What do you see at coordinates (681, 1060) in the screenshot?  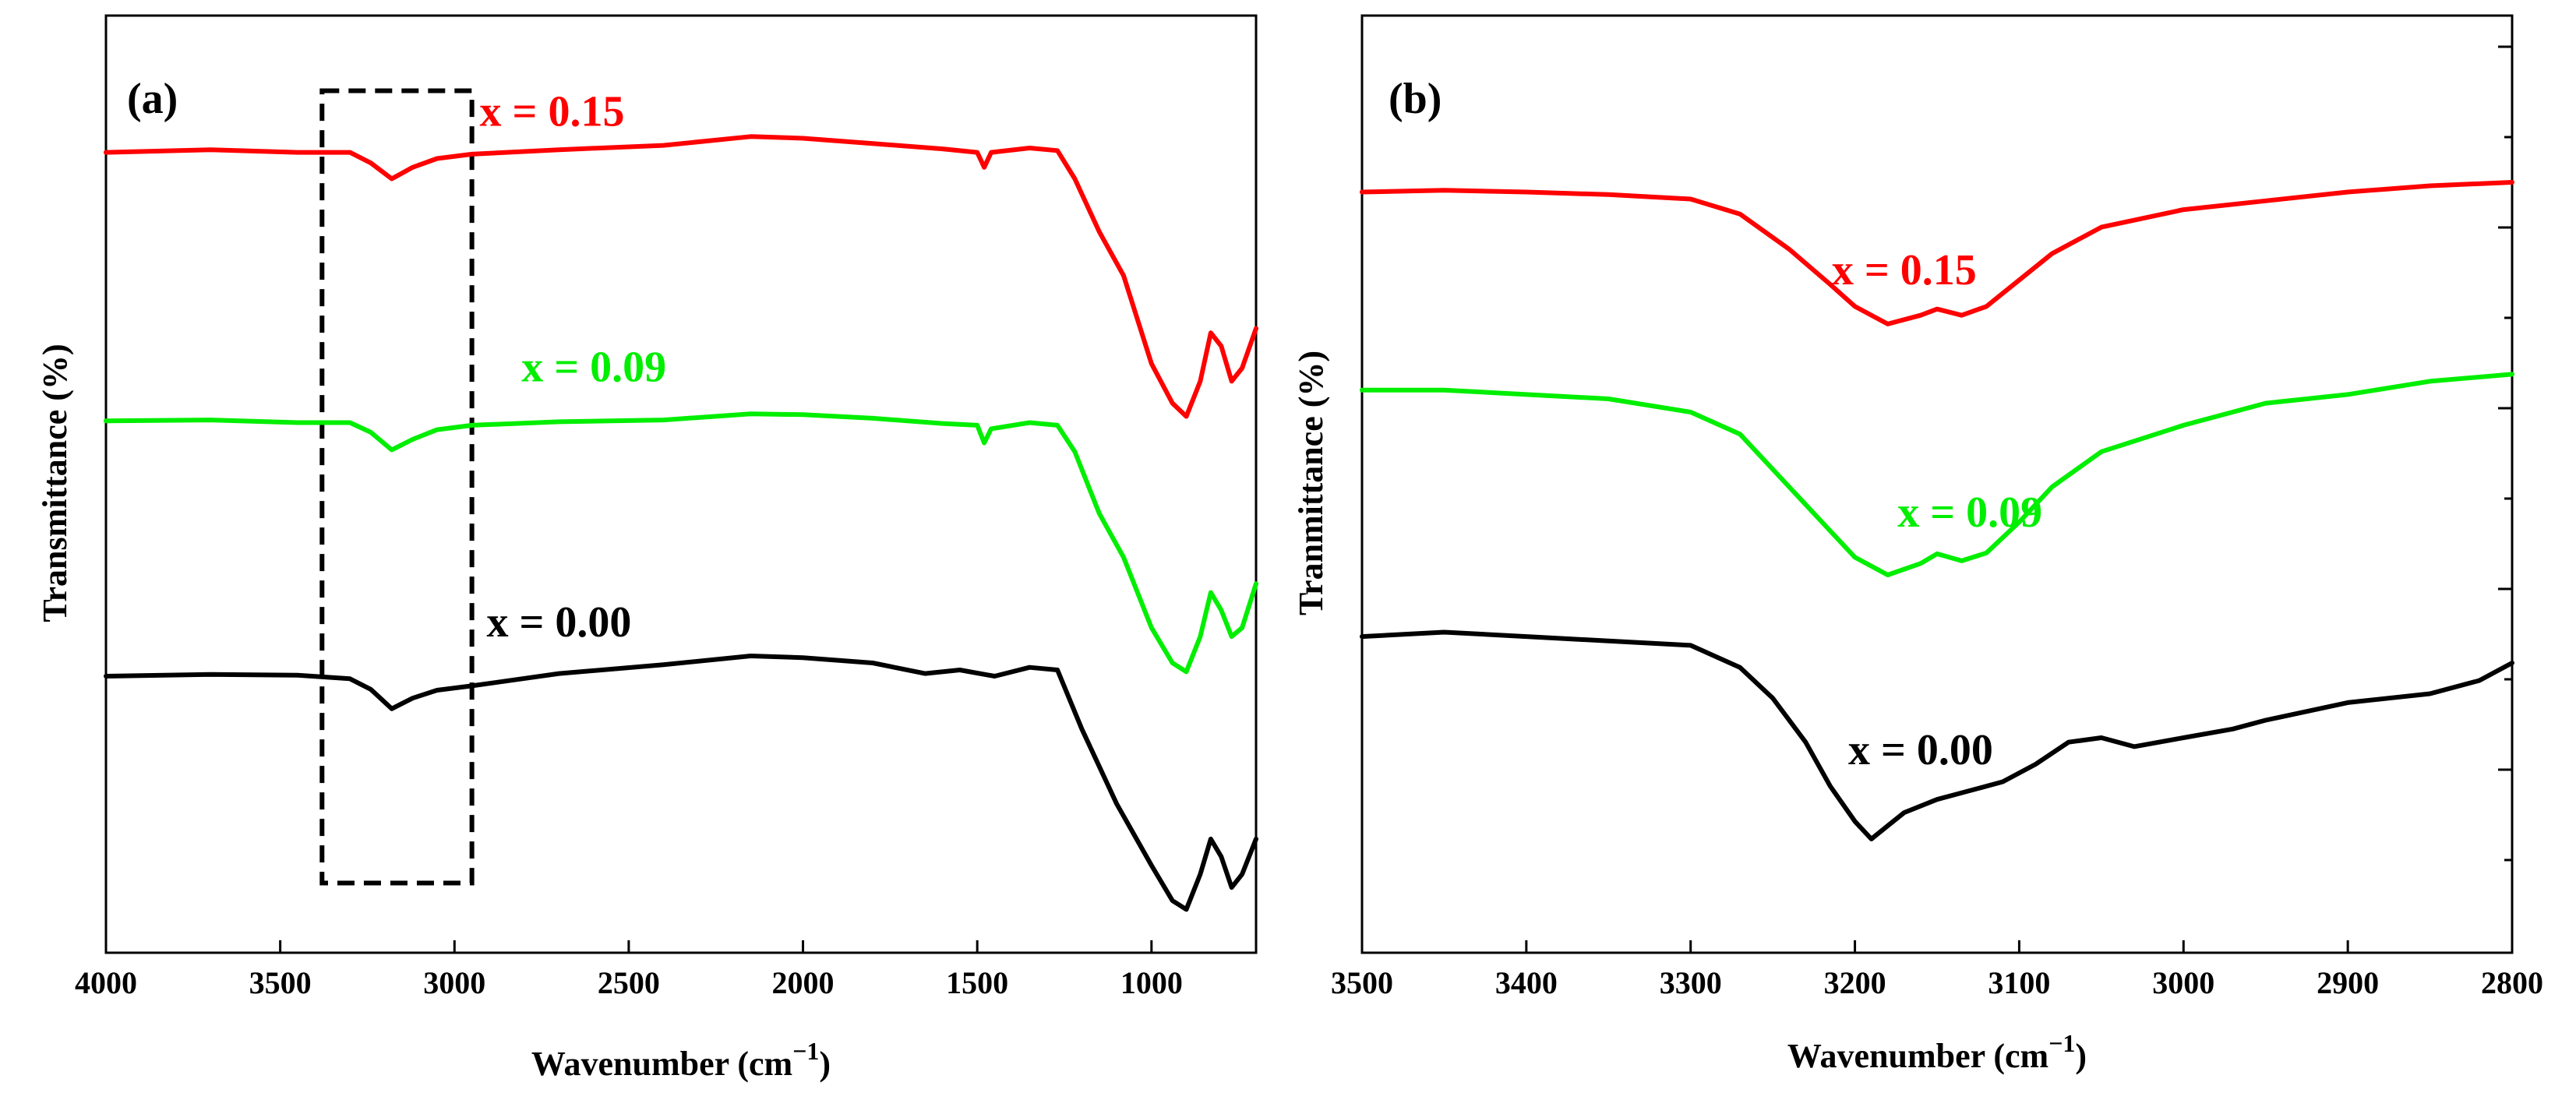 I see `x-axis-title-a: Wavenumber (cm−1)` at bounding box center [681, 1060].